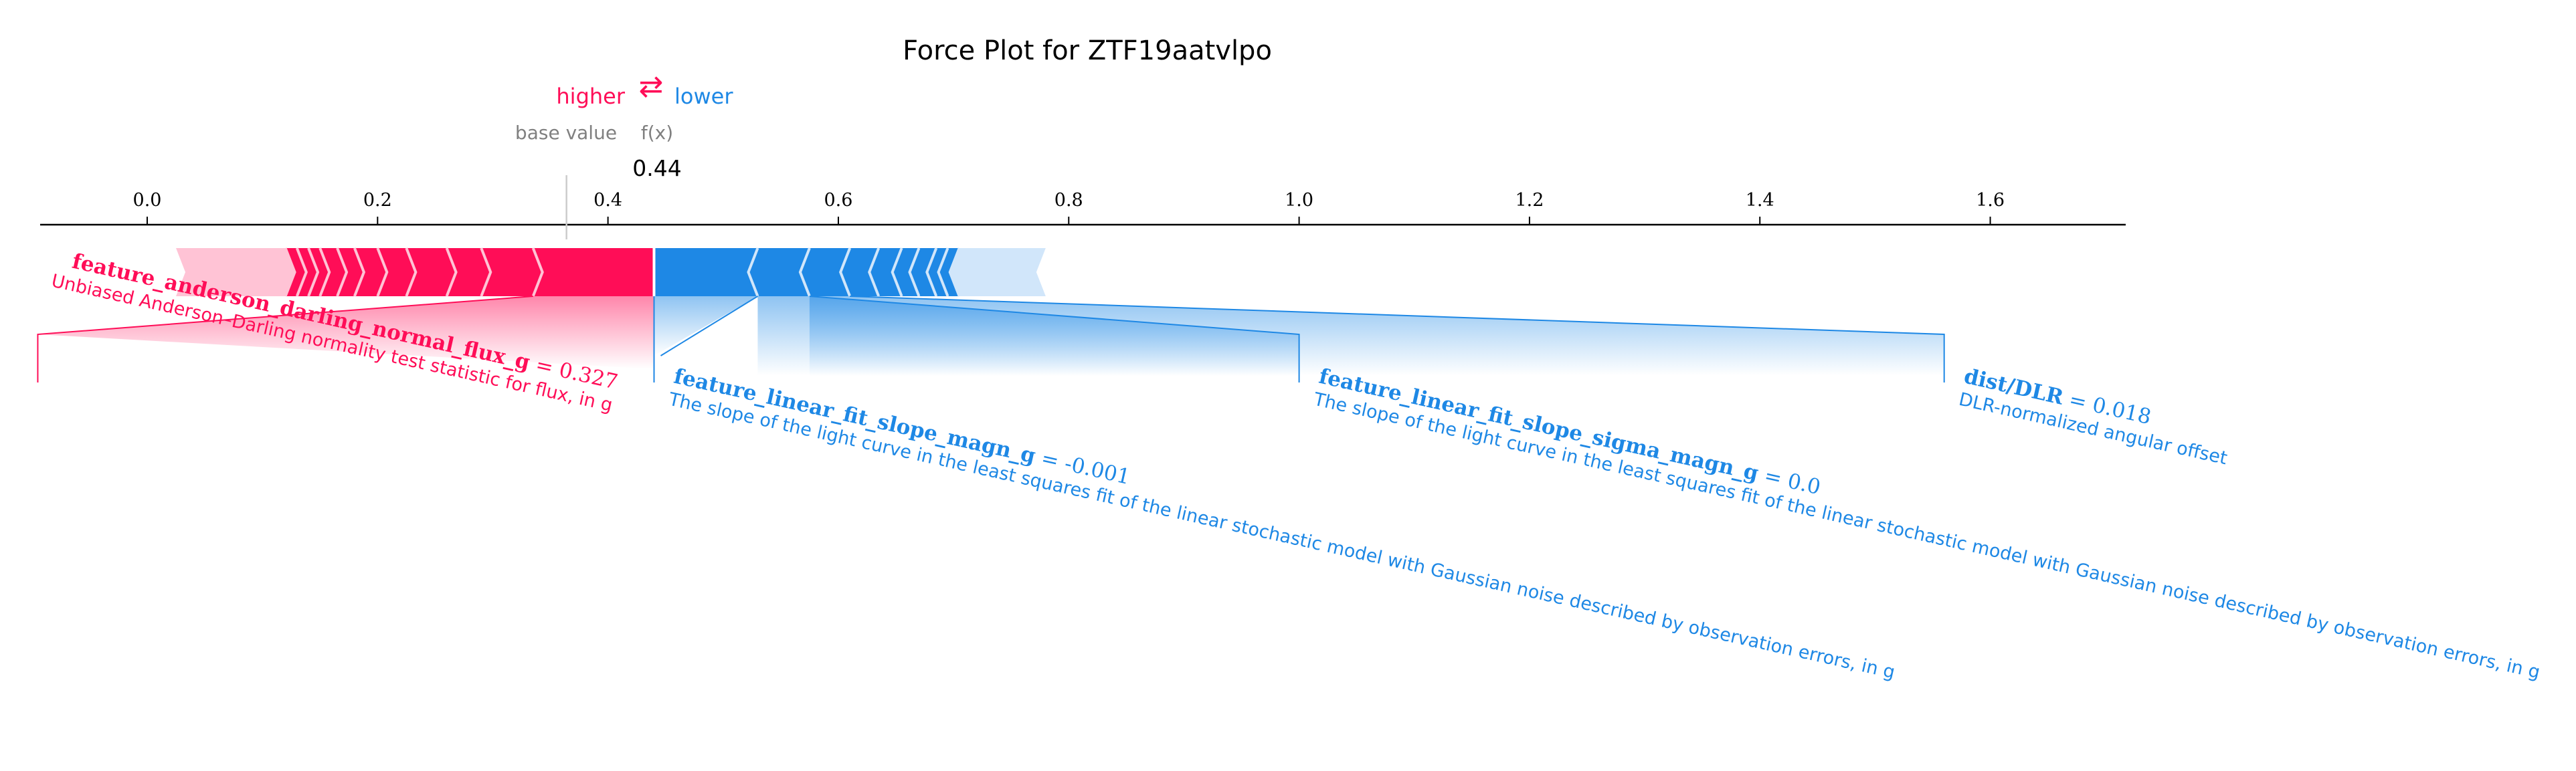  What do you see at coordinates (657, 133) in the screenshot?
I see `fx-label: f(x)` at bounding box center [657, 133].